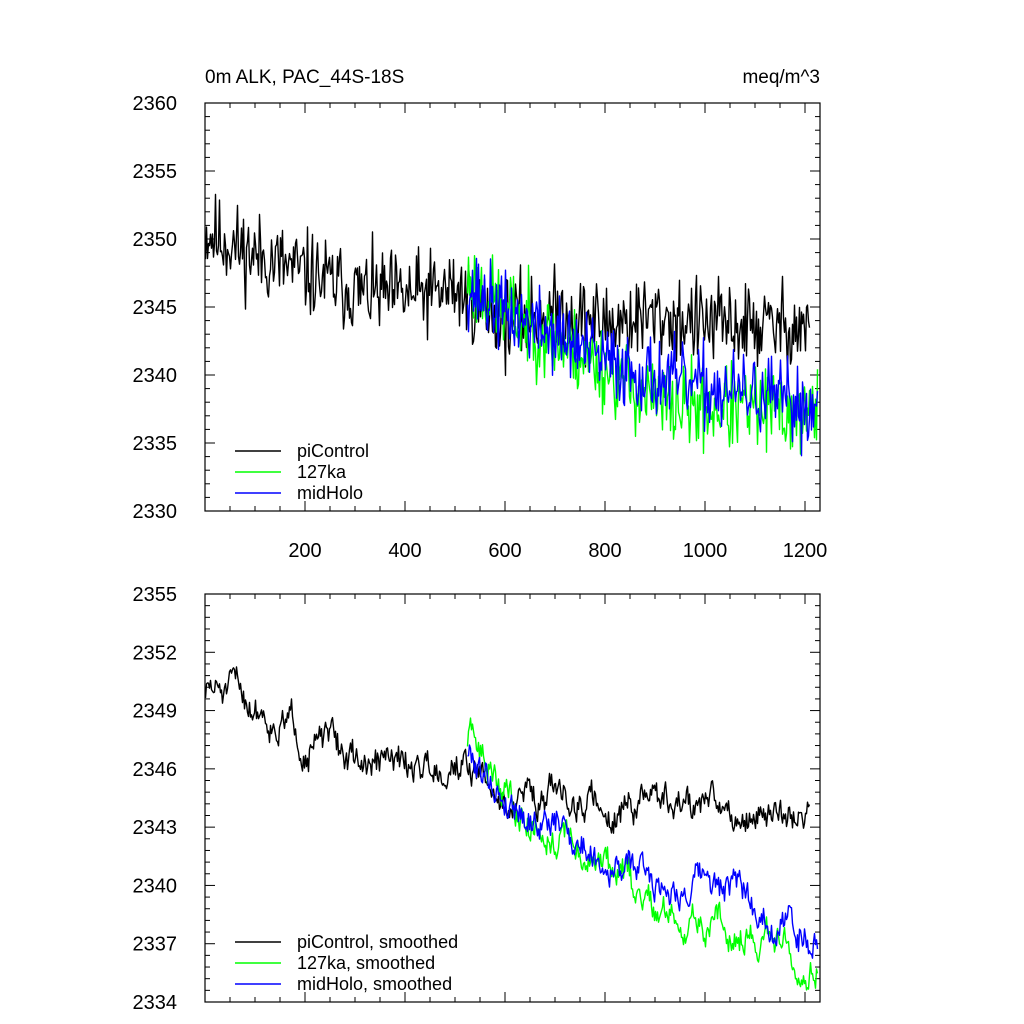  Describe the element at coordinates (155, 770) in the screenshot. I see `y-tick-label: 2346` at that location.